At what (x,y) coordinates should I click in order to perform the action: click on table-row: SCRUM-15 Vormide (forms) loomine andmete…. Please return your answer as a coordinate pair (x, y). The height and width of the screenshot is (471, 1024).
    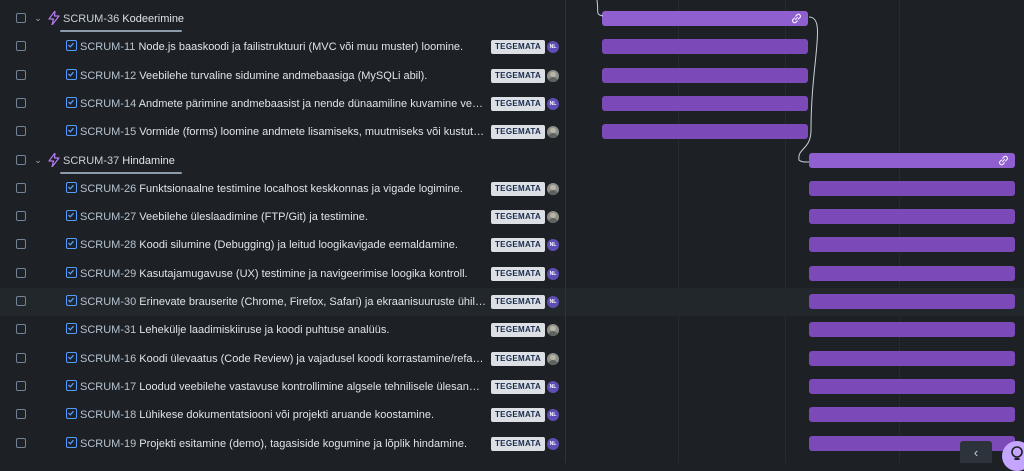
    Looking at the image, I should click on (282, 132).